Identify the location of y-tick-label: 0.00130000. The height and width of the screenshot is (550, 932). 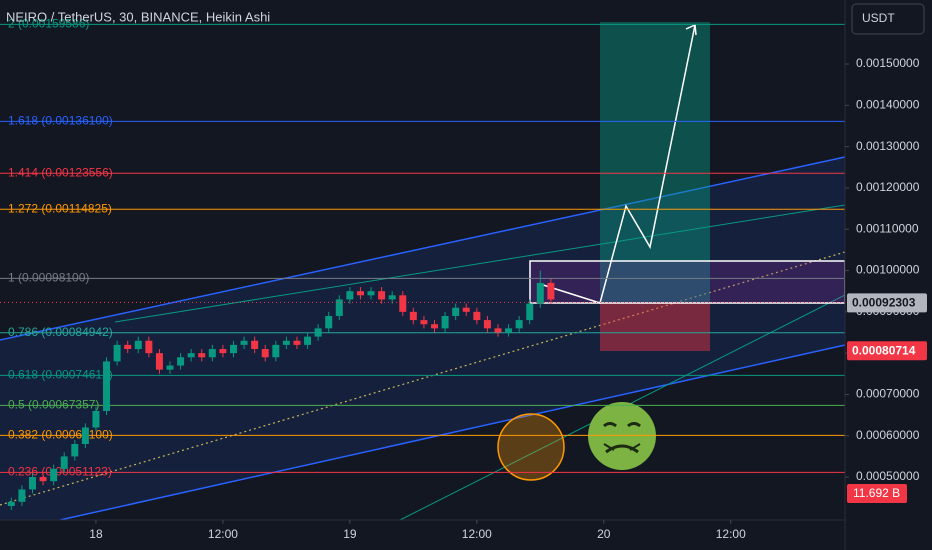
(888, 146).